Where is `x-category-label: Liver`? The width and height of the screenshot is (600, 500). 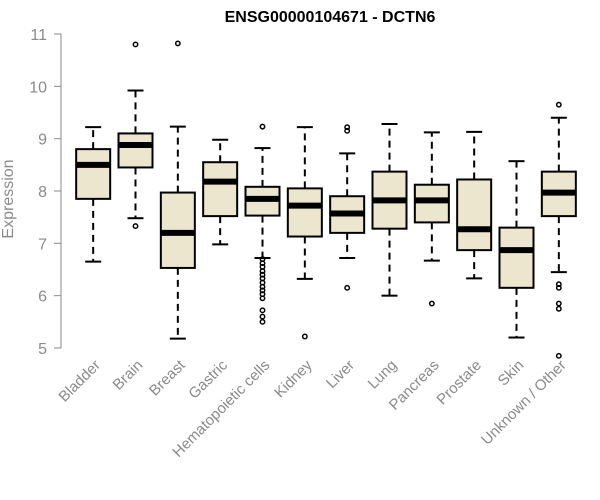
x-category-label: Liver is located at coordinates (340, 374).